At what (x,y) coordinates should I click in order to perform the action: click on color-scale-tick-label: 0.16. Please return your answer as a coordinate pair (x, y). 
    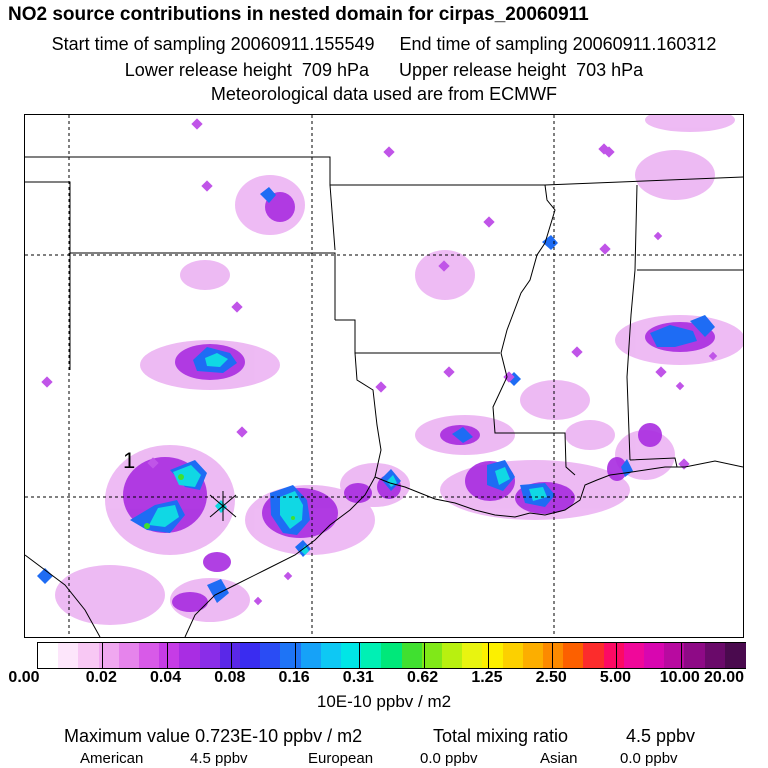
    Looking at the image, I should click on (294, 677).